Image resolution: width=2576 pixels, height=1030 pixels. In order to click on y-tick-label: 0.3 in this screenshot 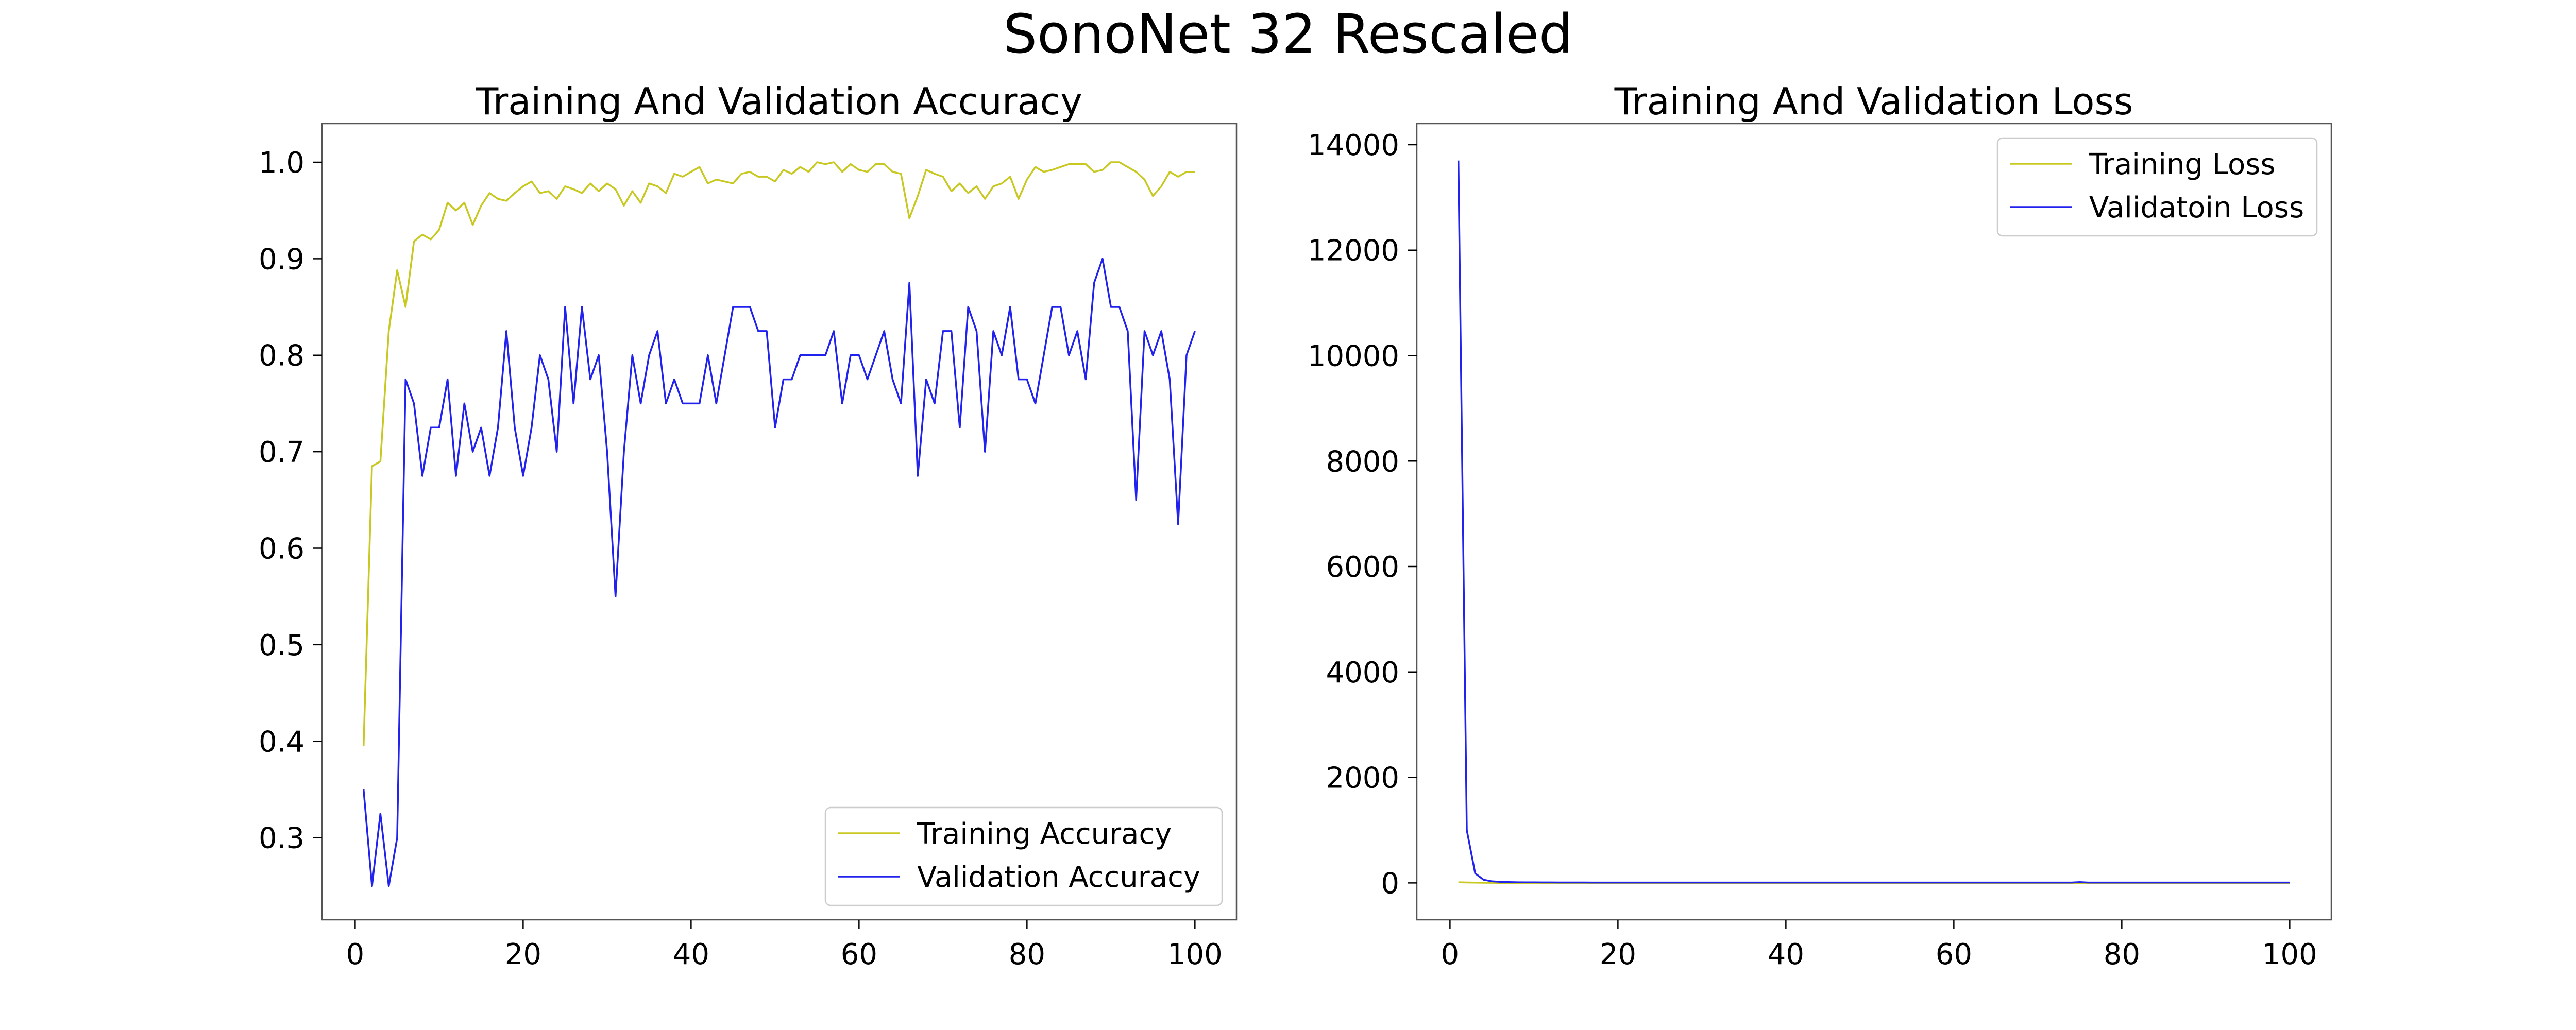, I will do `click(281, 838)`.